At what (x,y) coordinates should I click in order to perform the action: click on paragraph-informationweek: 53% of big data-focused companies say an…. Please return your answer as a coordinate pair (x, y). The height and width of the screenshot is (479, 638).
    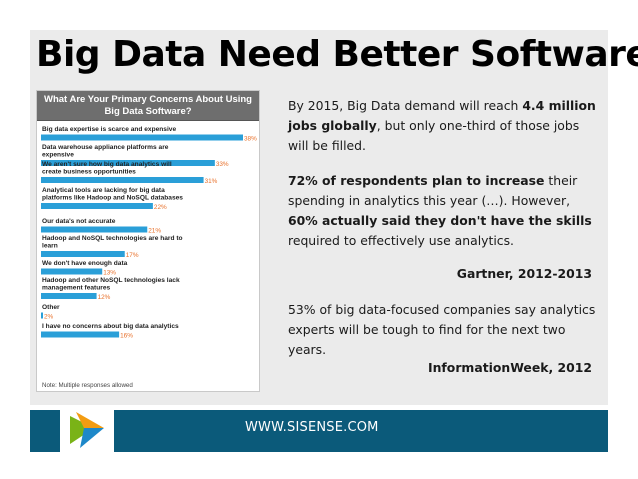
    Looking at the image, I should click on (443, 330).